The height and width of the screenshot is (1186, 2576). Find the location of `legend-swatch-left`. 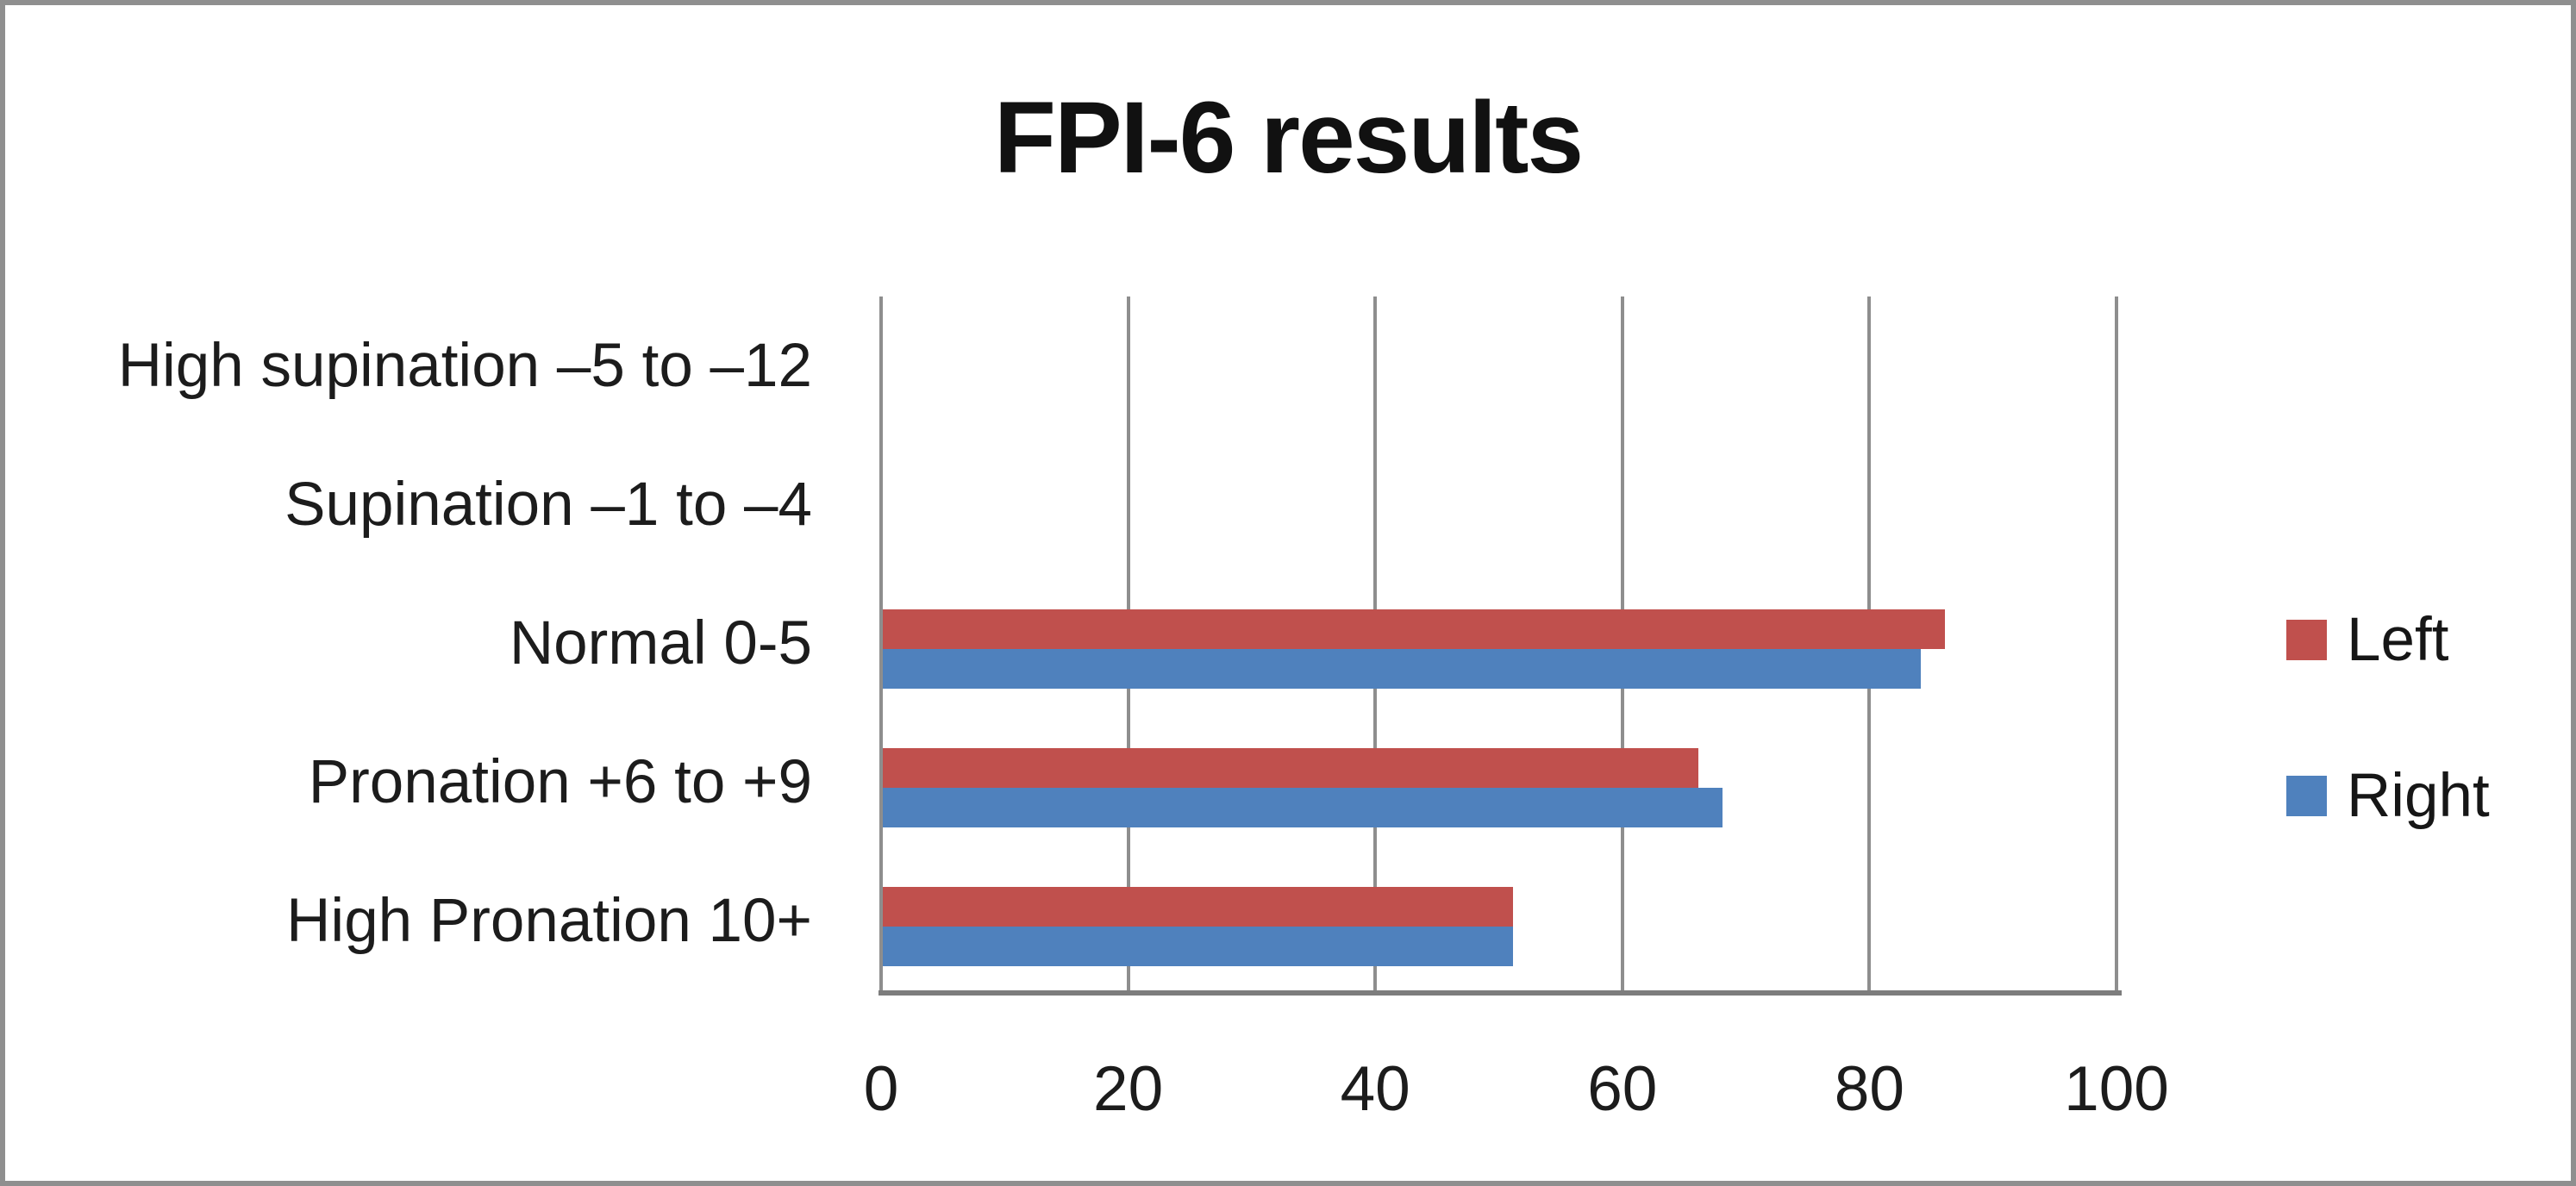

legend-swatch-left is located at coordinates (2306, 640).